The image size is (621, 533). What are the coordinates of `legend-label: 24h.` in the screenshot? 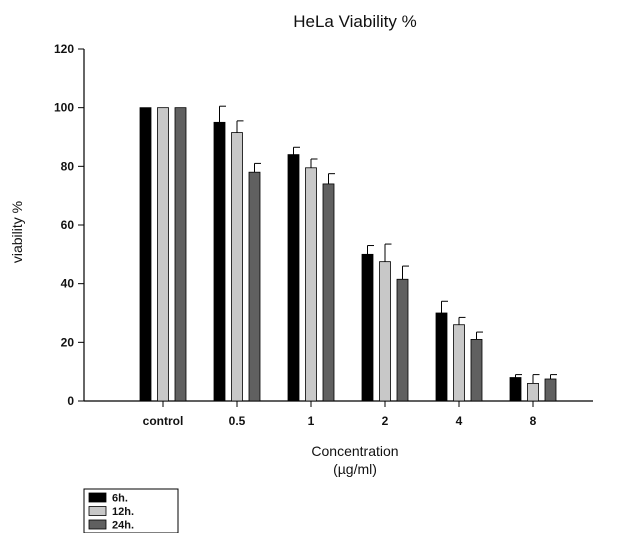 It's located at (123, 526).